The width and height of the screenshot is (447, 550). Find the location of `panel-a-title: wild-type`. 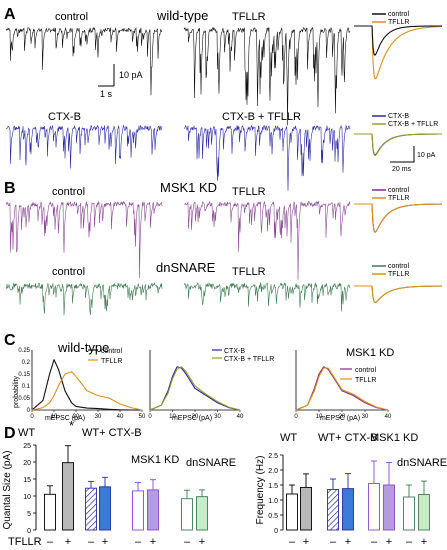

panel-a-title: wild-type is located at coordinates (182, 15).